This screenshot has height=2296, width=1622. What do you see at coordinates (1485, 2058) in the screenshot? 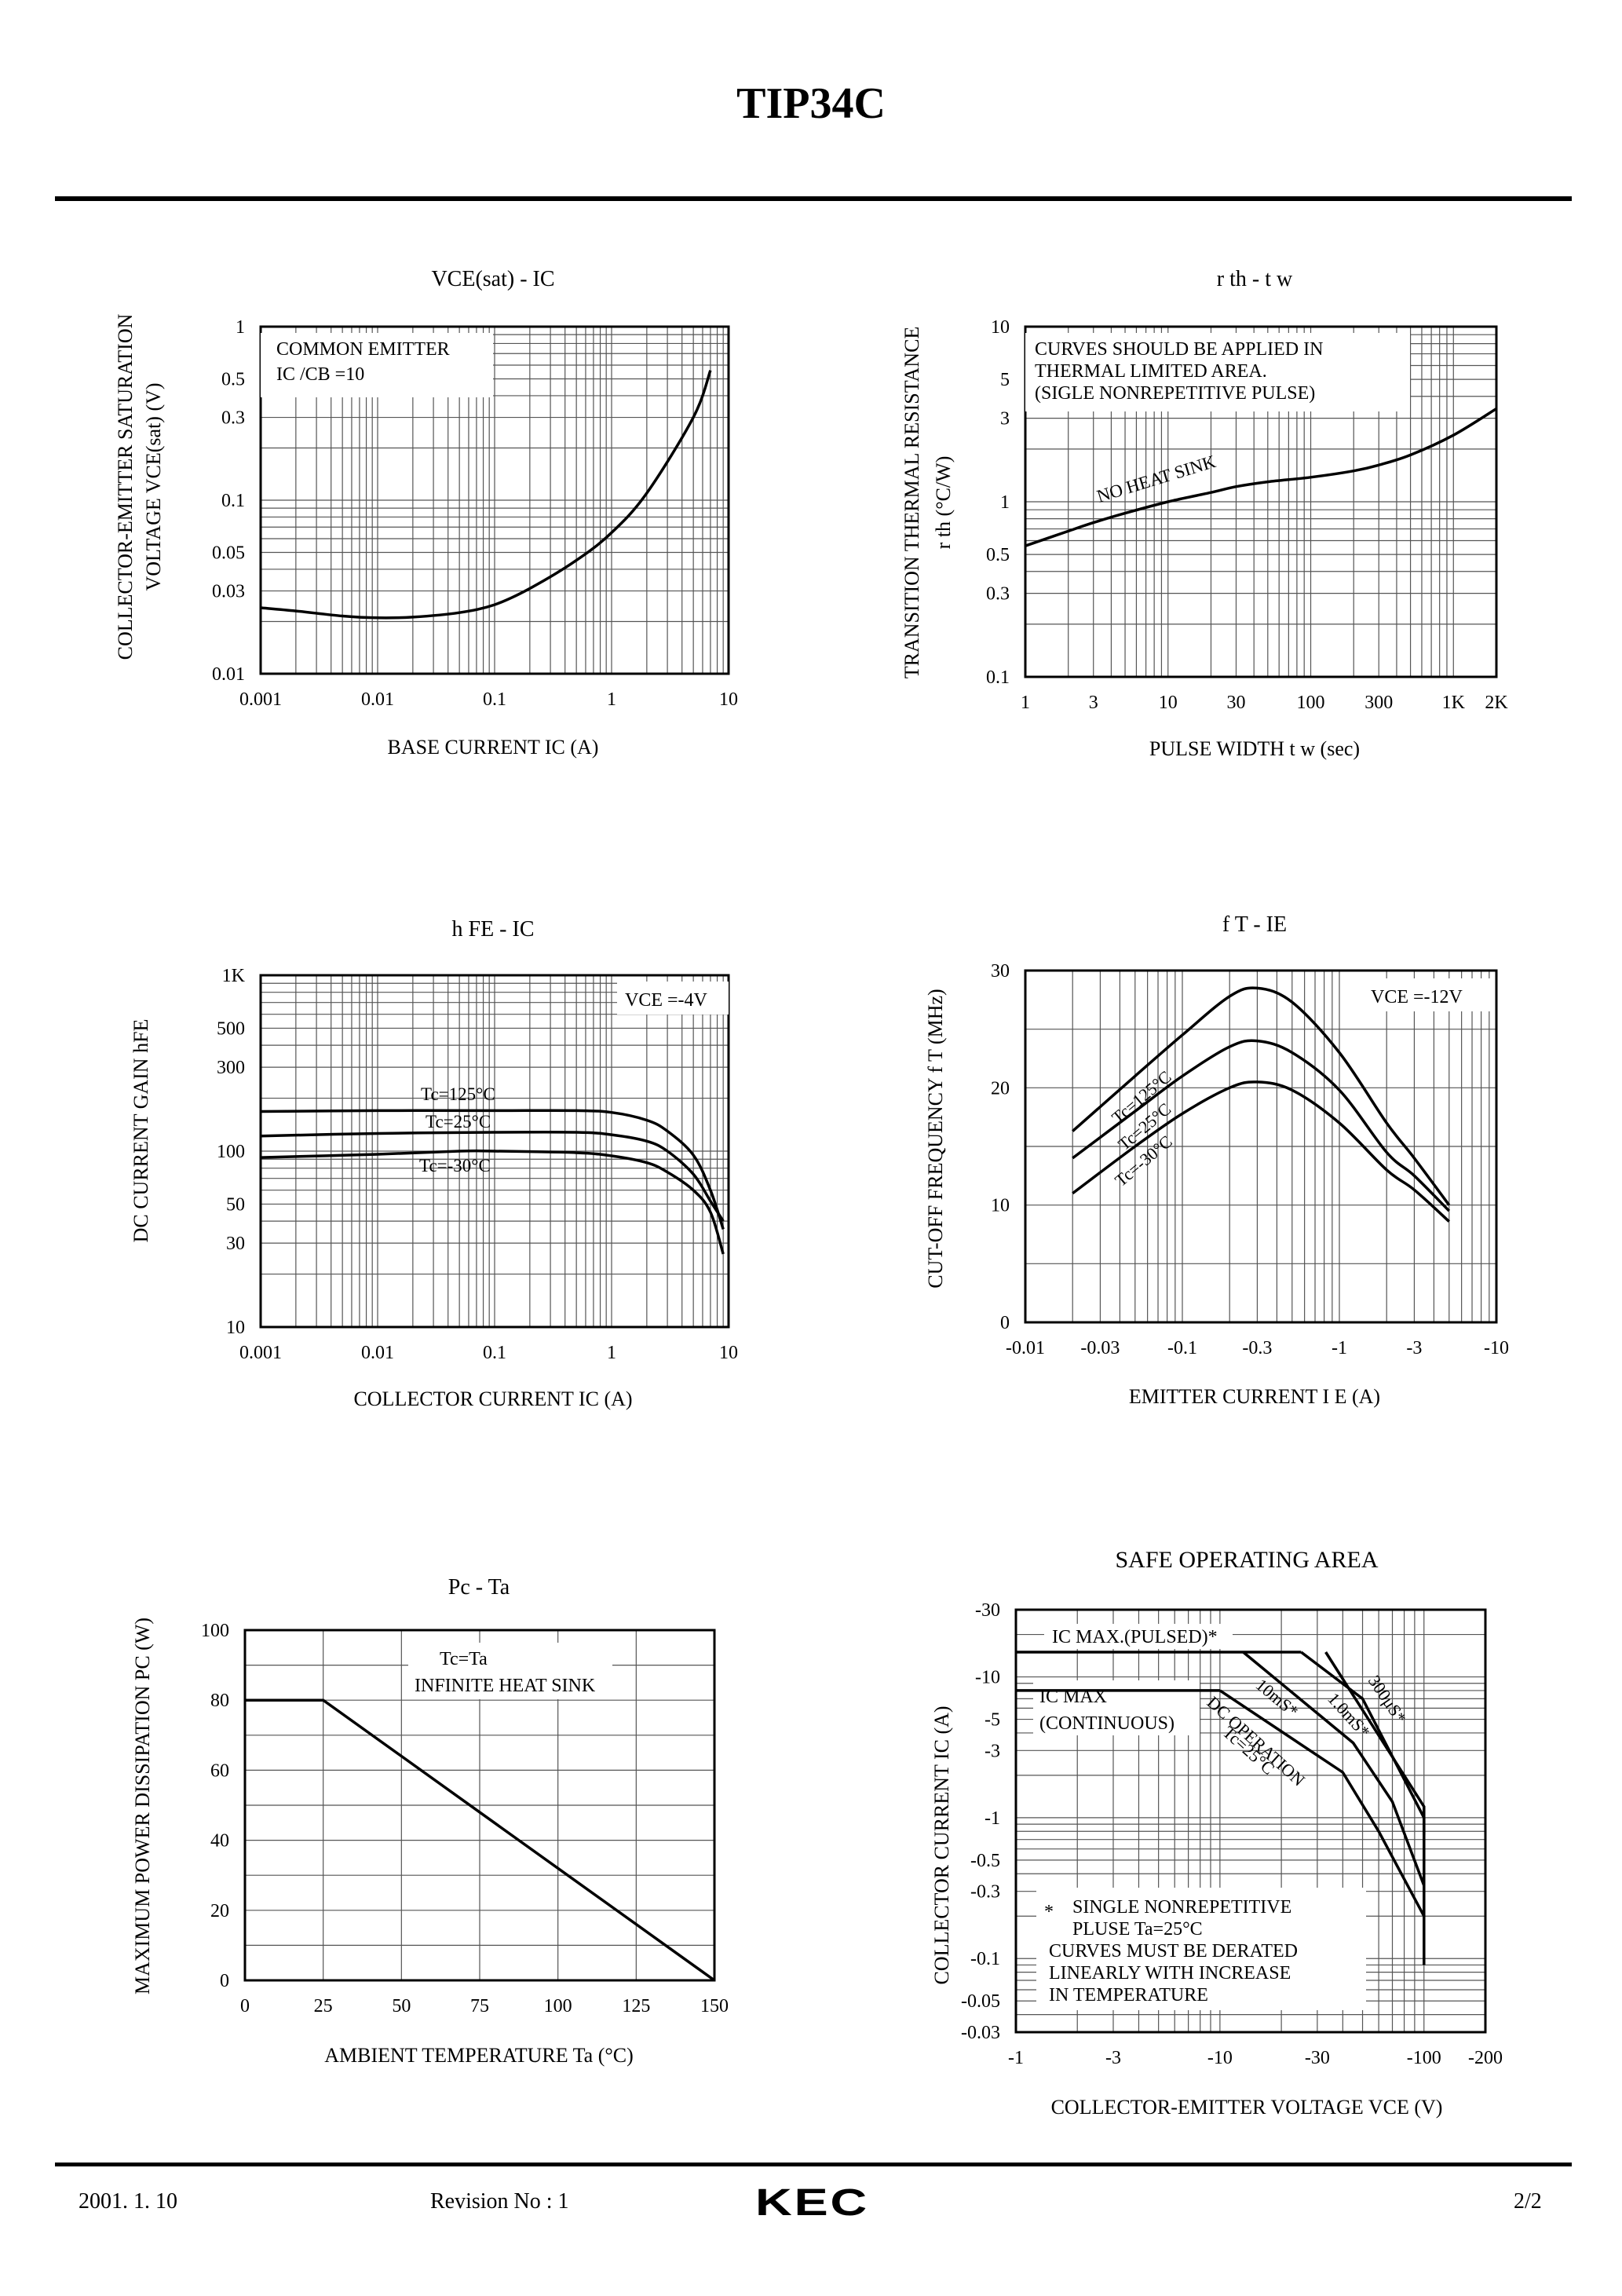
I see `x-tick-label: -200` at bounding box center [1485, 2058].